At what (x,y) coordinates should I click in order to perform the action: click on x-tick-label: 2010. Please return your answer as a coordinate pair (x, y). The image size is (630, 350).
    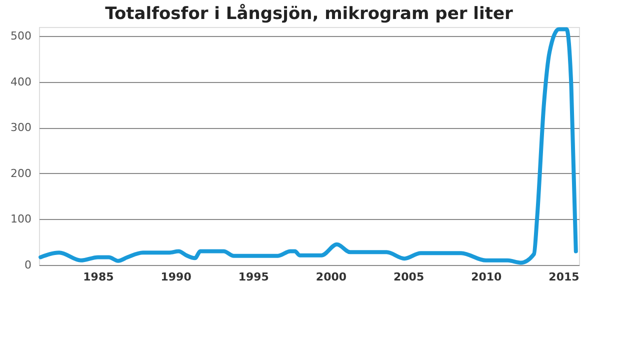
    Looking at the image, I should click on (486, 277).